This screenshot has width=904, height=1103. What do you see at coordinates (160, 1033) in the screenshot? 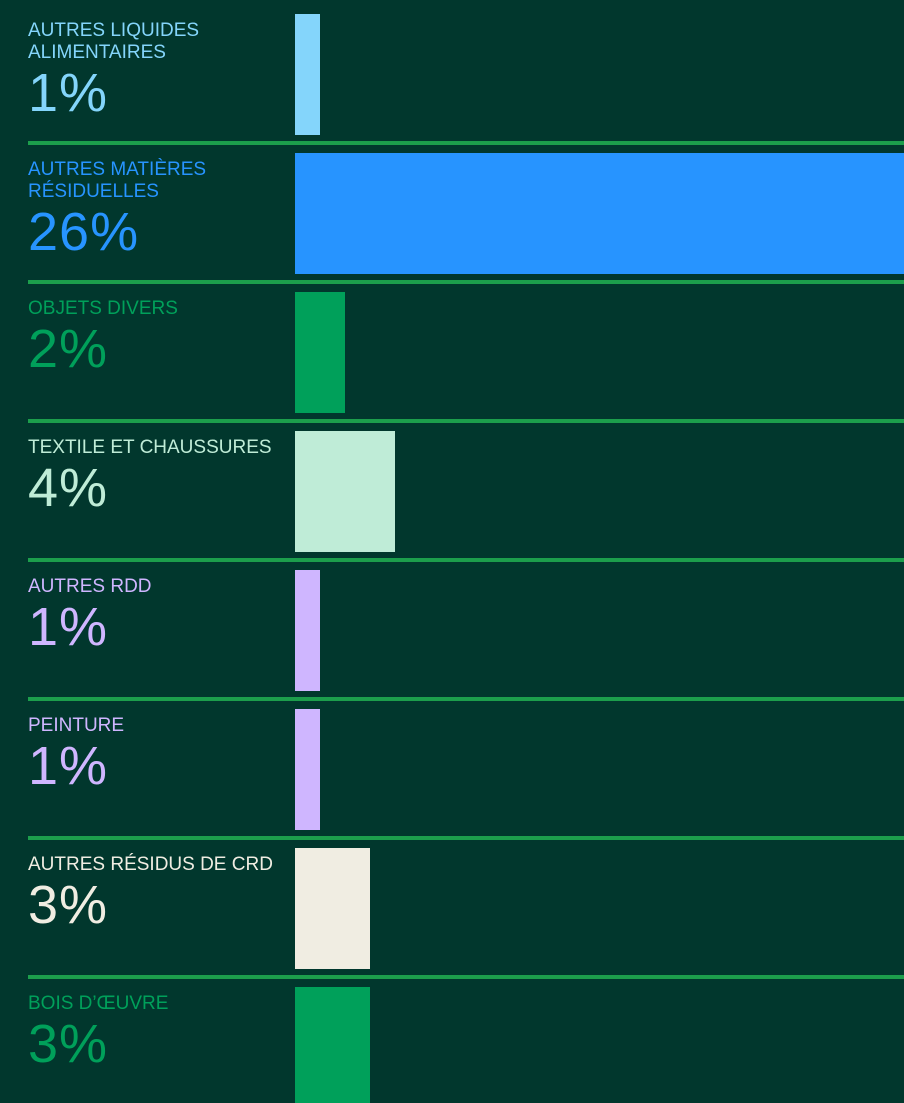
I see `bar-label: BOIS D’ŒUVRE 3%` at bounding box center [160, 1033].